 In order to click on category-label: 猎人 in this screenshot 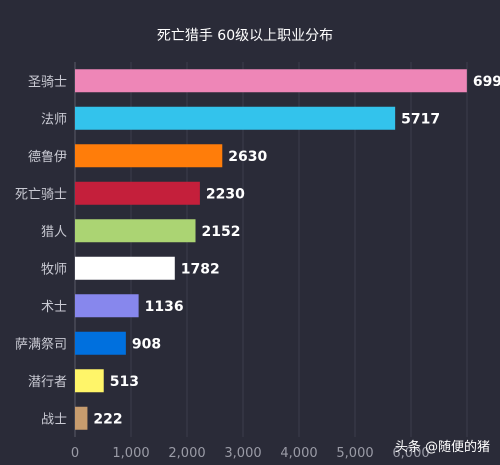, I will do `click(54, 232)`.